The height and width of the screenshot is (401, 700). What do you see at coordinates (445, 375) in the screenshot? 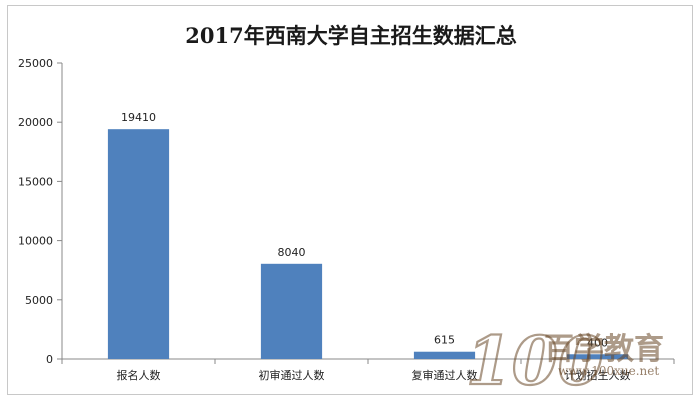
I see `x-tick-label: 复审通过人数` at bounding box center [445, 375].